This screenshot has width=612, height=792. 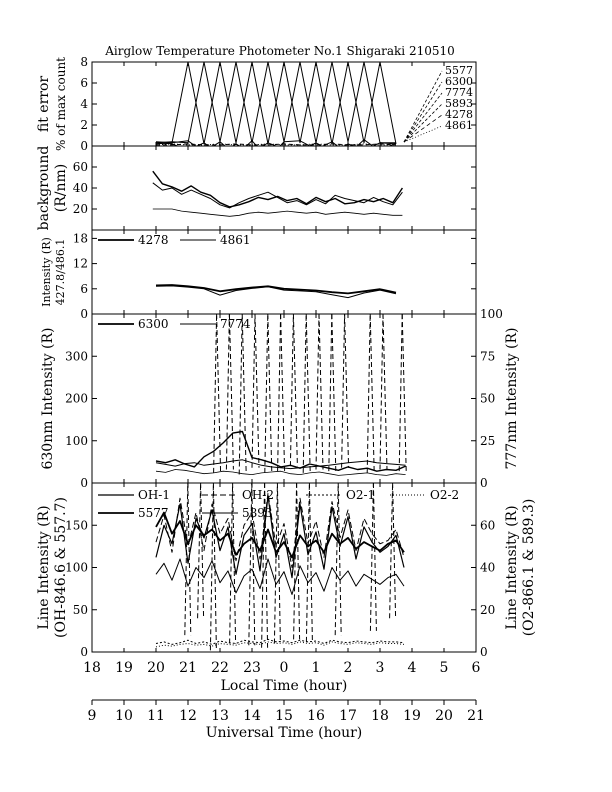 I want to click on y-axis-label: (R/nm), so click(x=61, y=188).